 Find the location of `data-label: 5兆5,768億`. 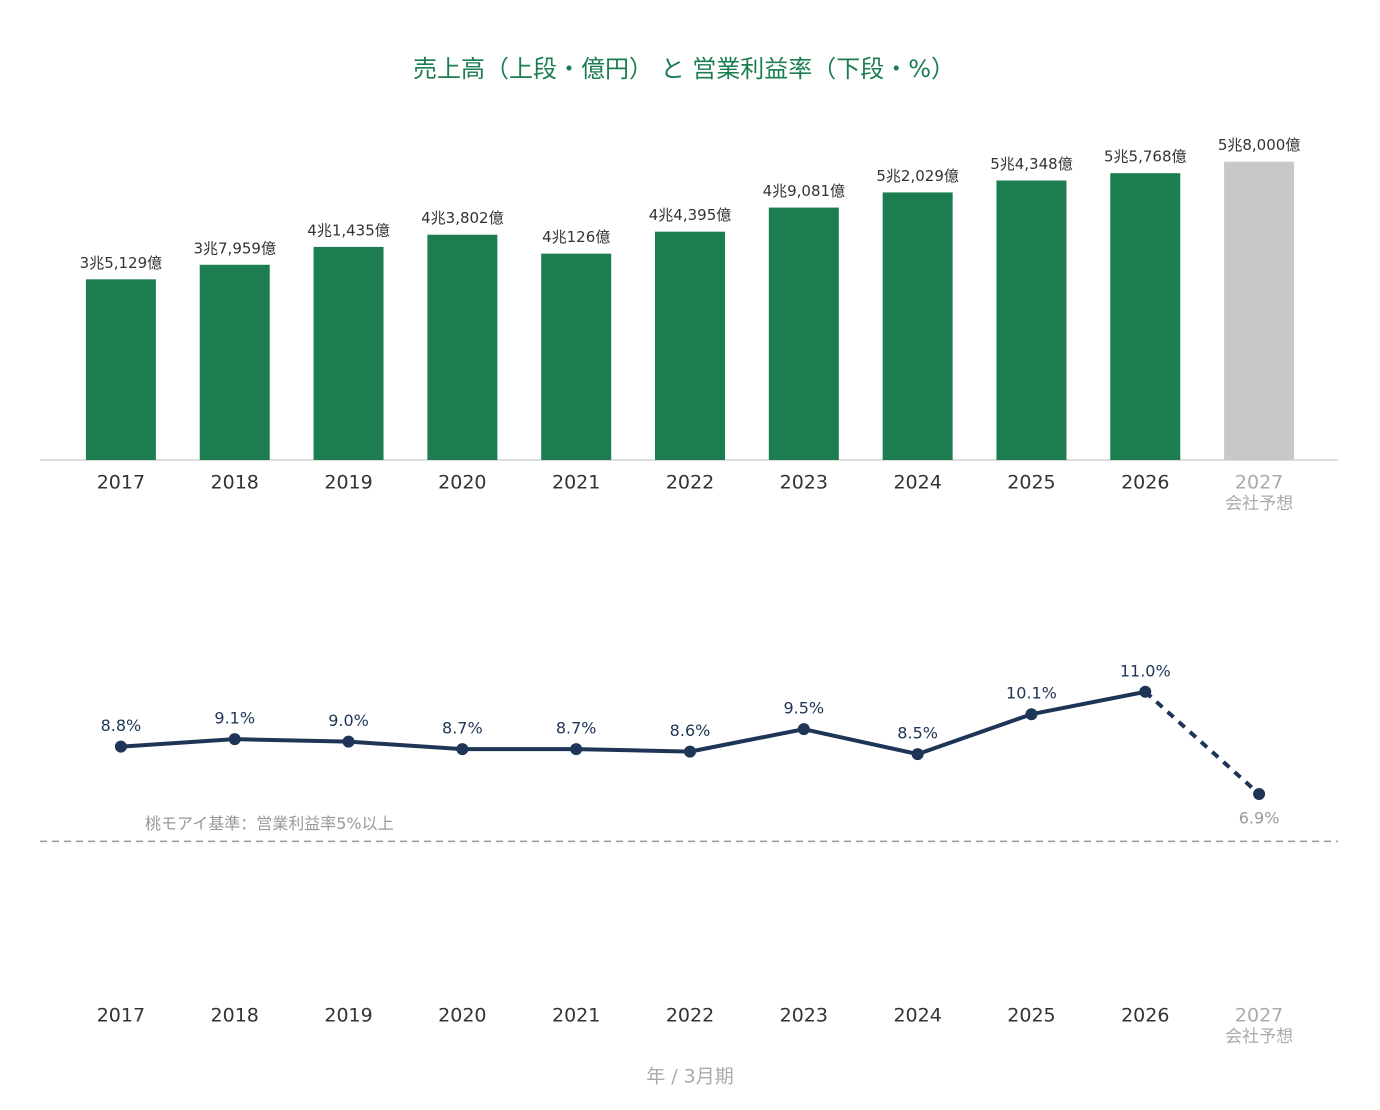

data-label: 5兆5,768億 is located at coordinates (1145, 157).